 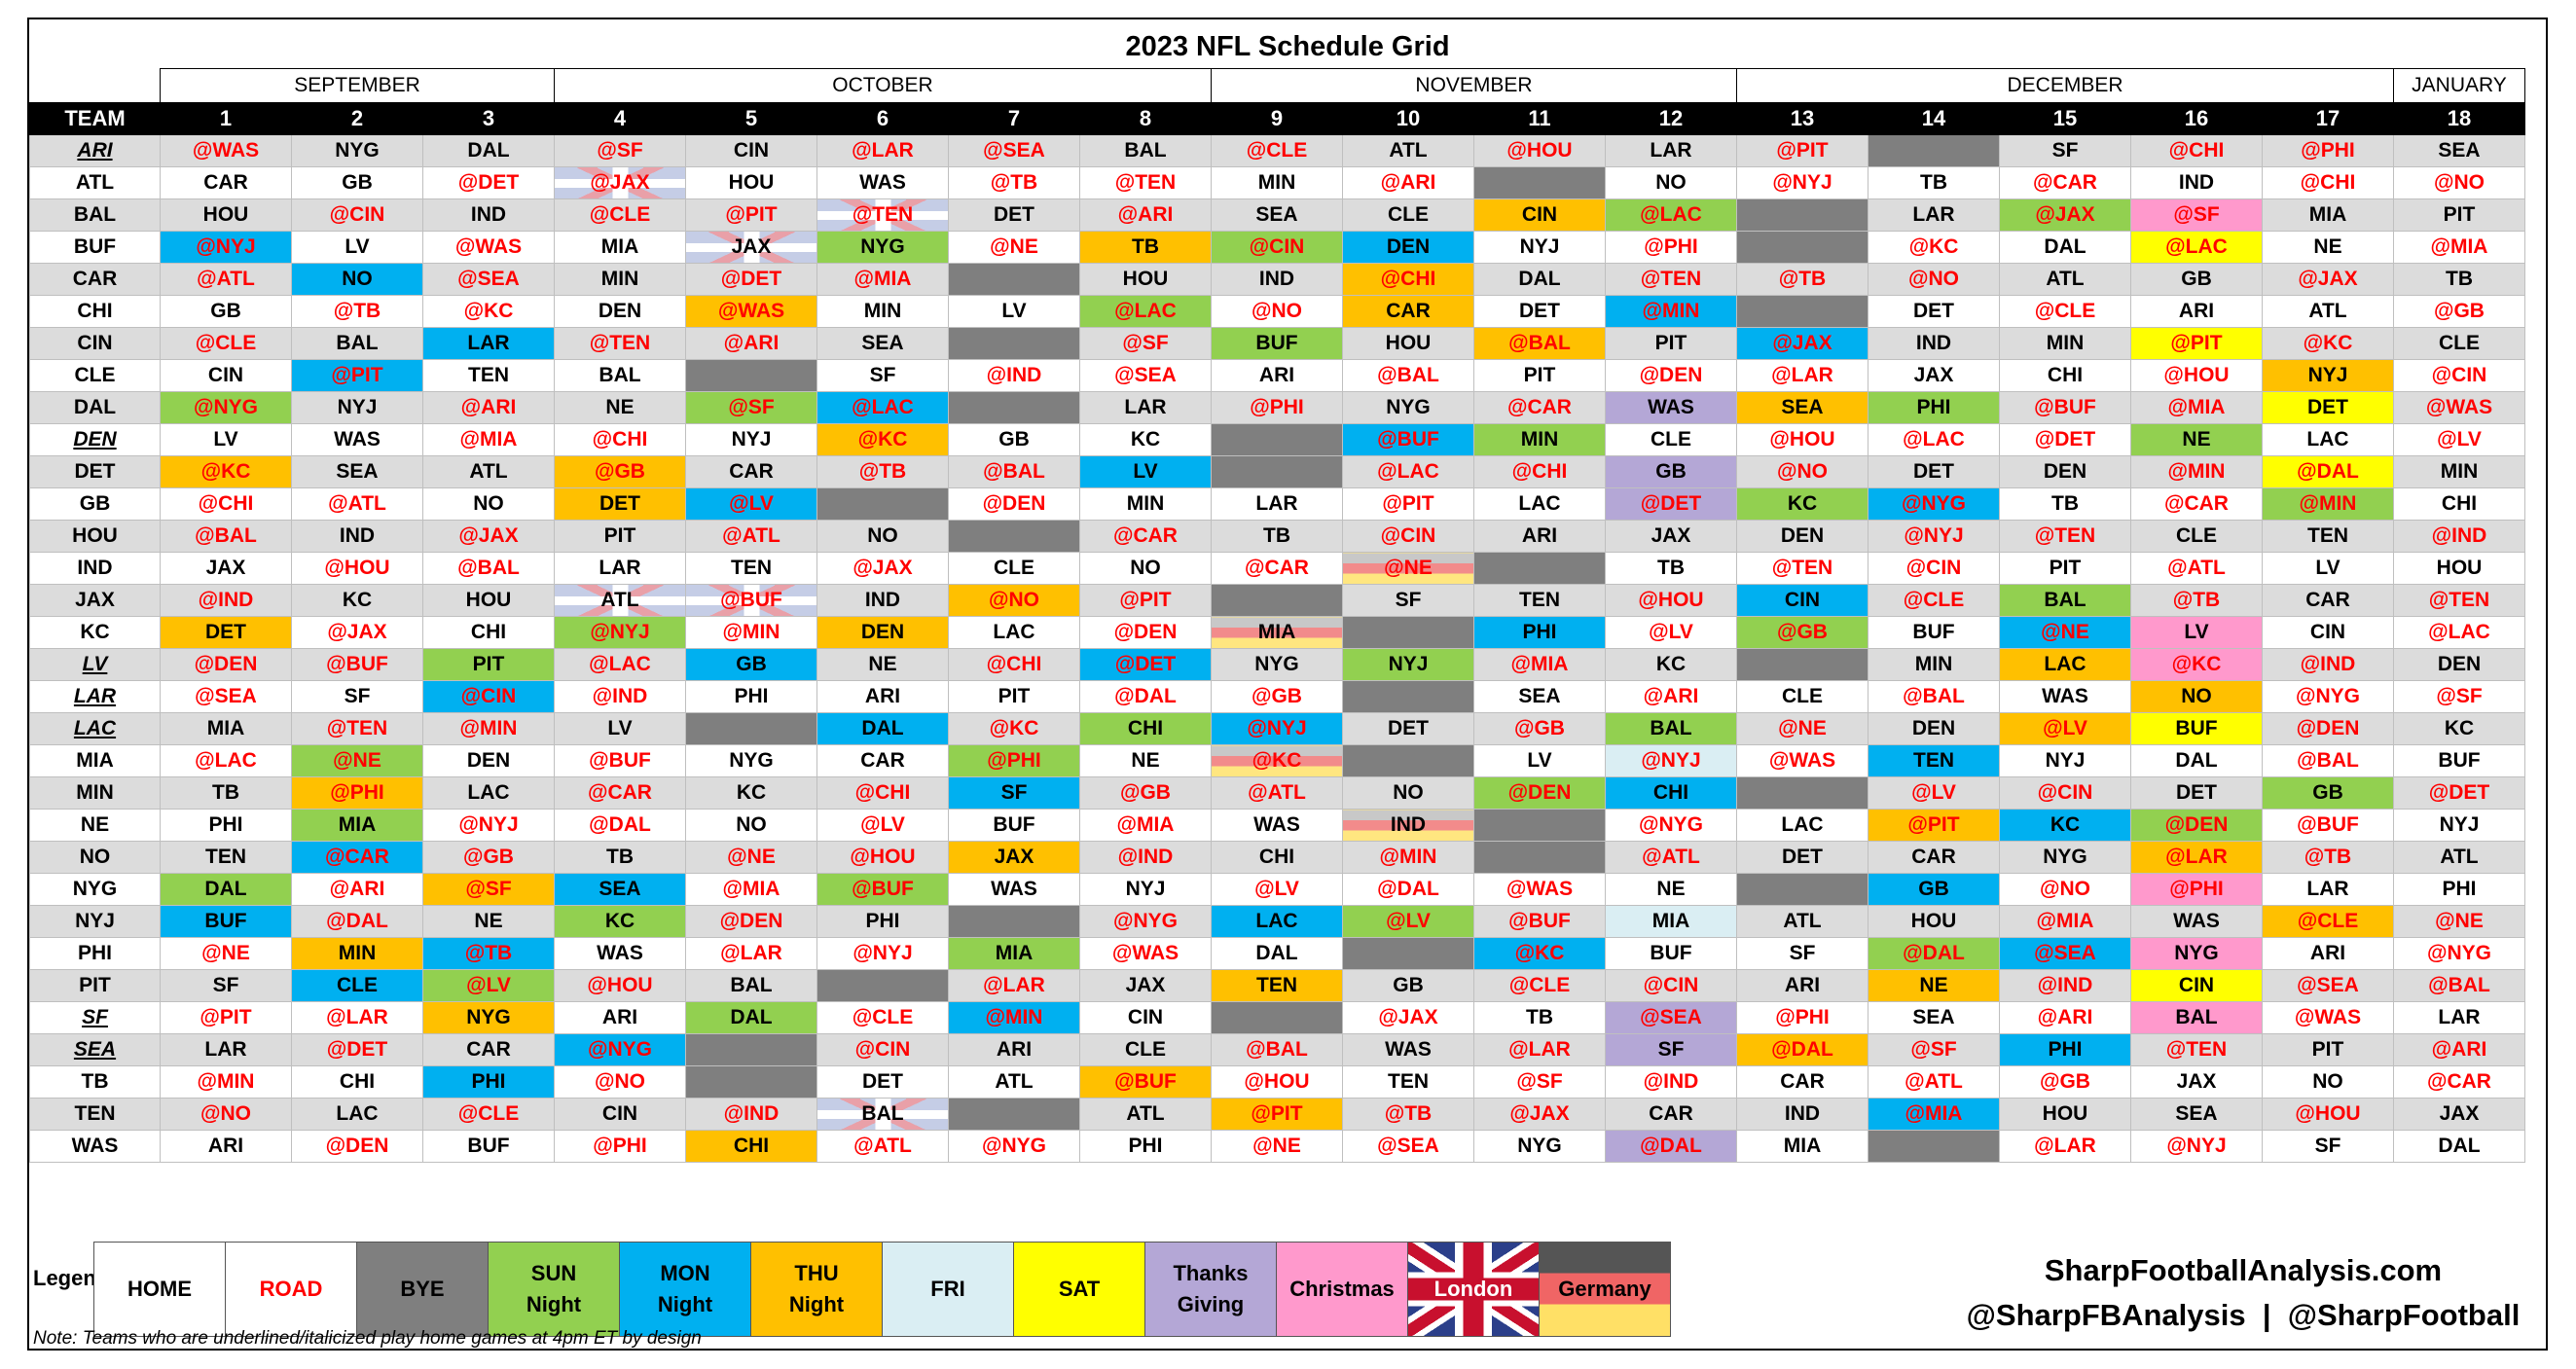 What do you see at coordinates (357, 793) in the screenshot?
I see `game-cell: @PHI` at bounding box center [357, 793].